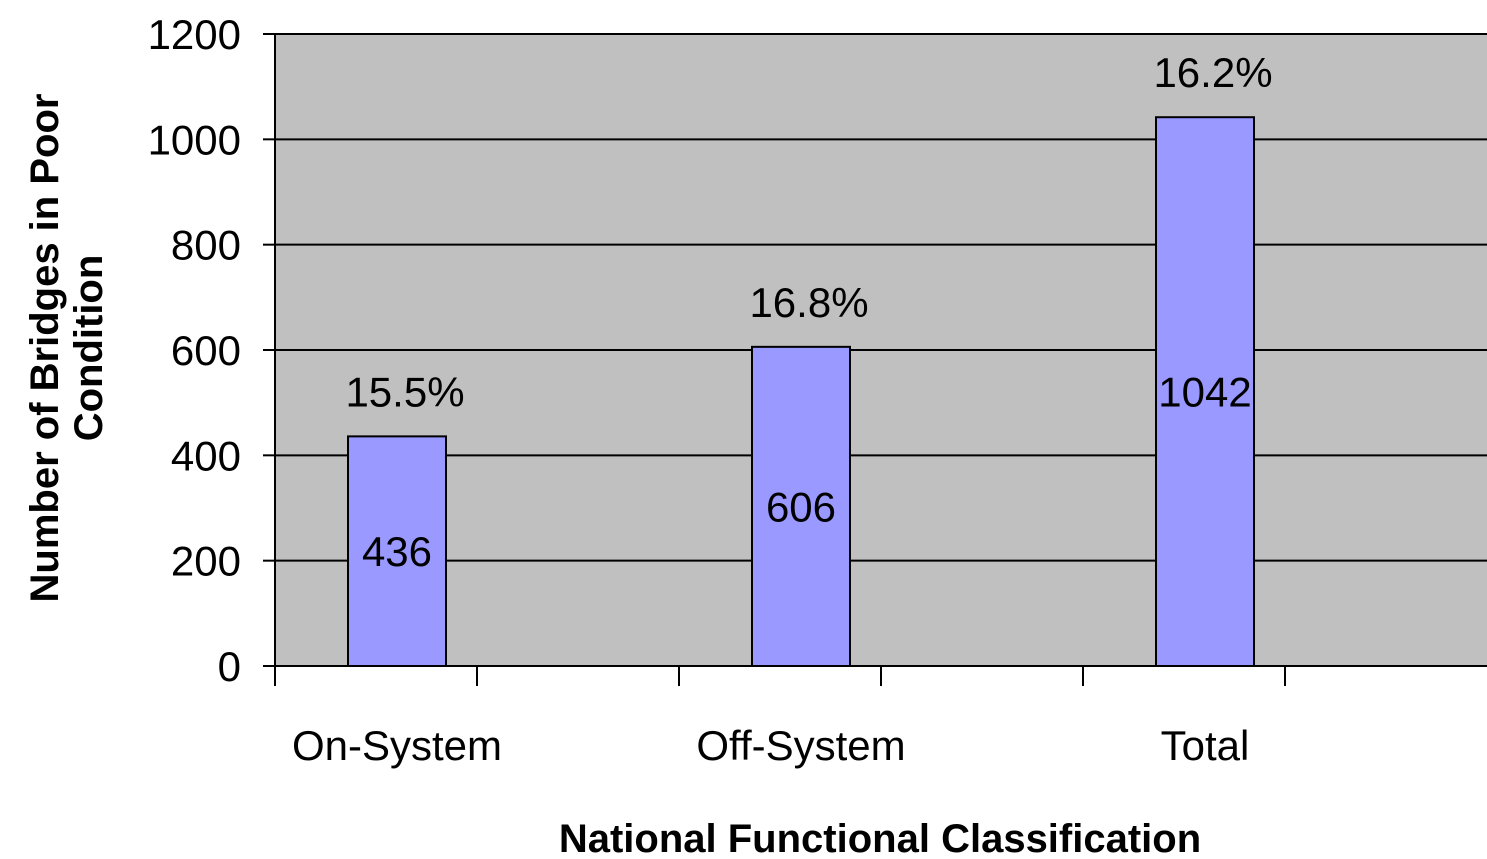 This screenshot has height=859, width=1487. What do you see at coordinates (808, 302) in the screenshot?
I see `bar-percent-label: 16.8%` at bounding box center [808, 302].